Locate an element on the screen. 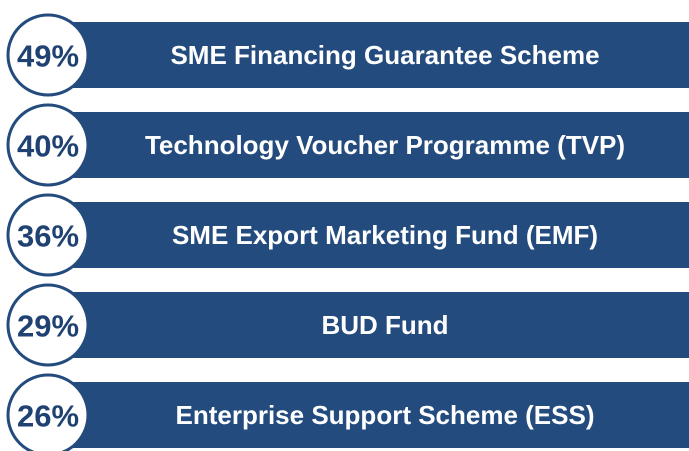  percent-text: 49% is located at coordinates (48, 56).